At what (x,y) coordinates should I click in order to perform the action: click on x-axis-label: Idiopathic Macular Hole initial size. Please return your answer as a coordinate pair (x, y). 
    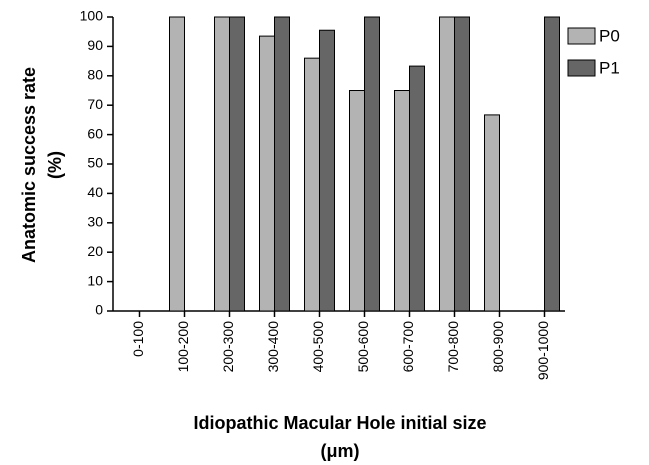
    Looking at the image, I should click on (339, 423).